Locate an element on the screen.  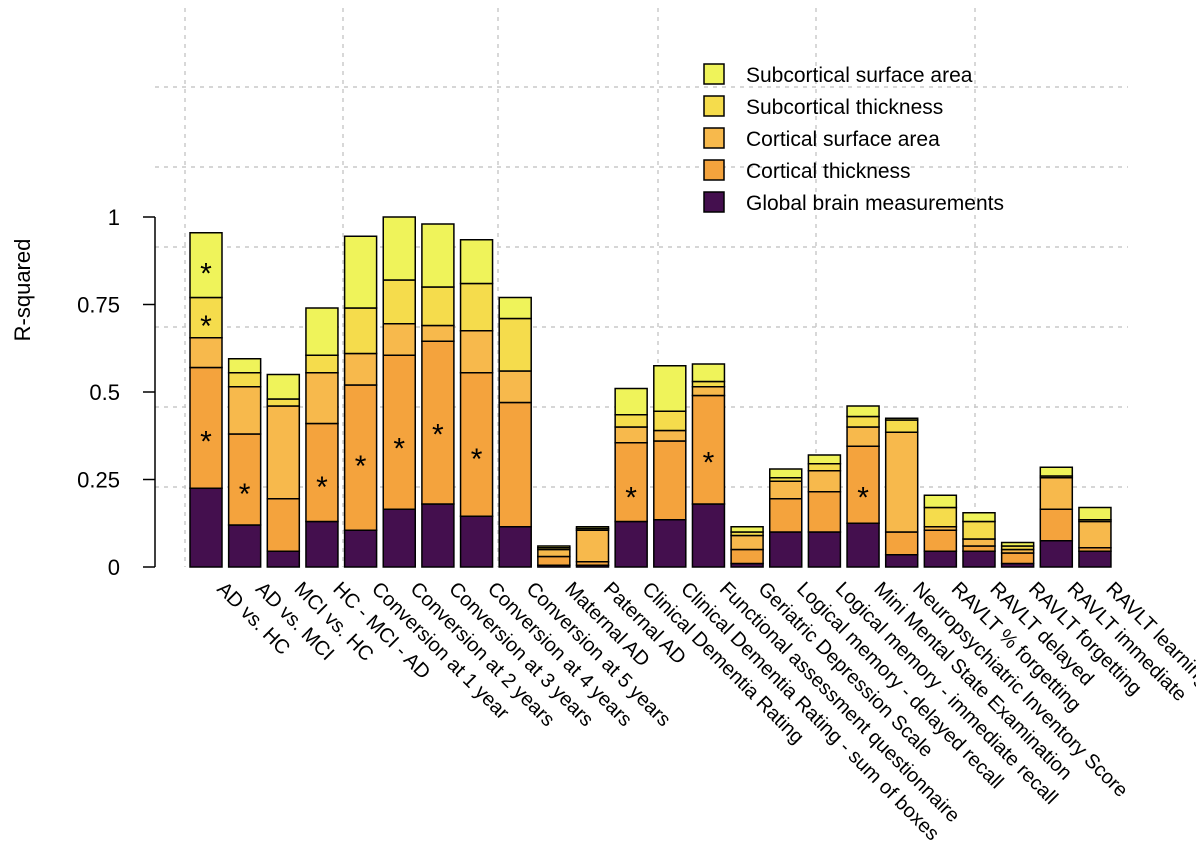
y-tick-label: 0.25 is located at coordinates (98, 480).